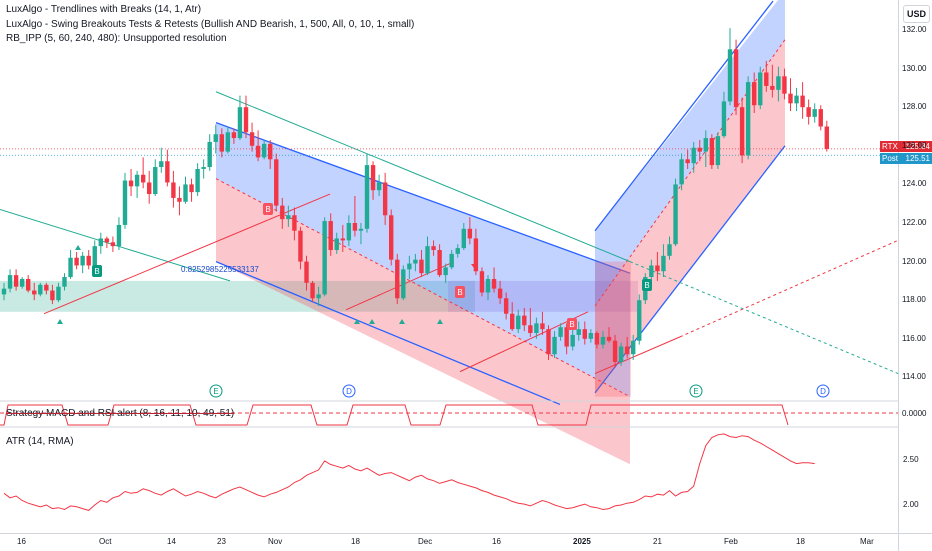 The image size is (932, 551). Describe the element at coordinates (647, 285) in the screenshot. I see `breakout-badge-bull-2-bg` at that location.